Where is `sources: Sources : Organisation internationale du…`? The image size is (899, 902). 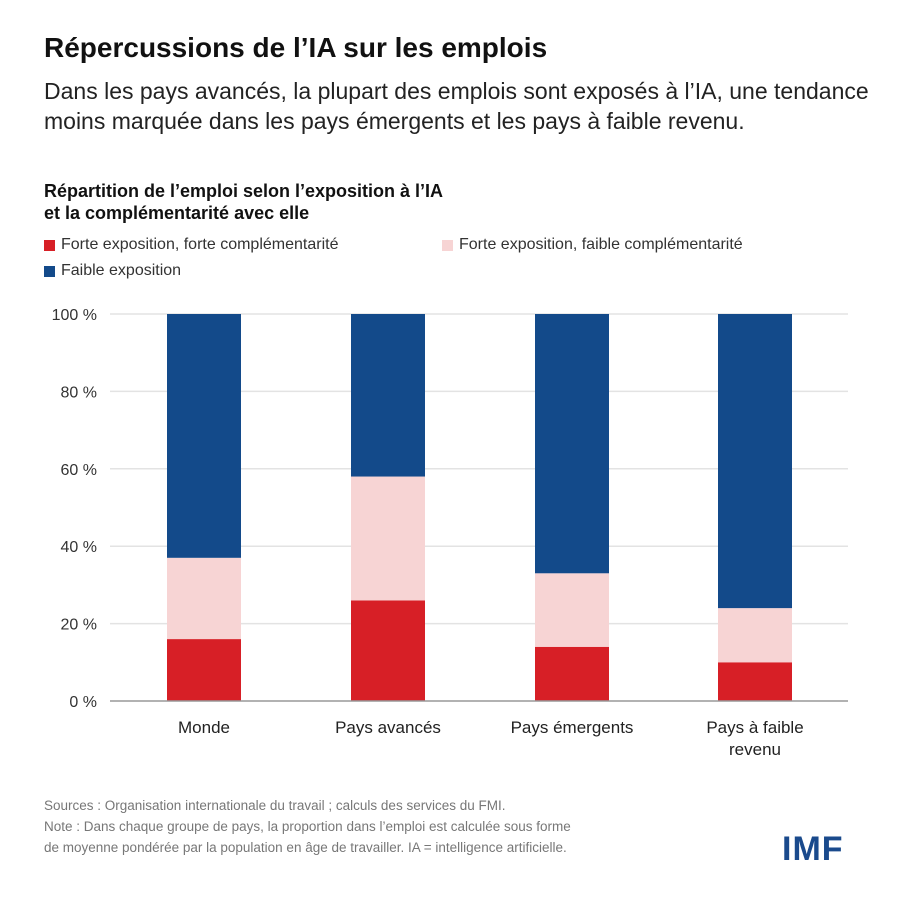 sources: Sources : Organisation internationale du… is located at coordinates (275, 805).